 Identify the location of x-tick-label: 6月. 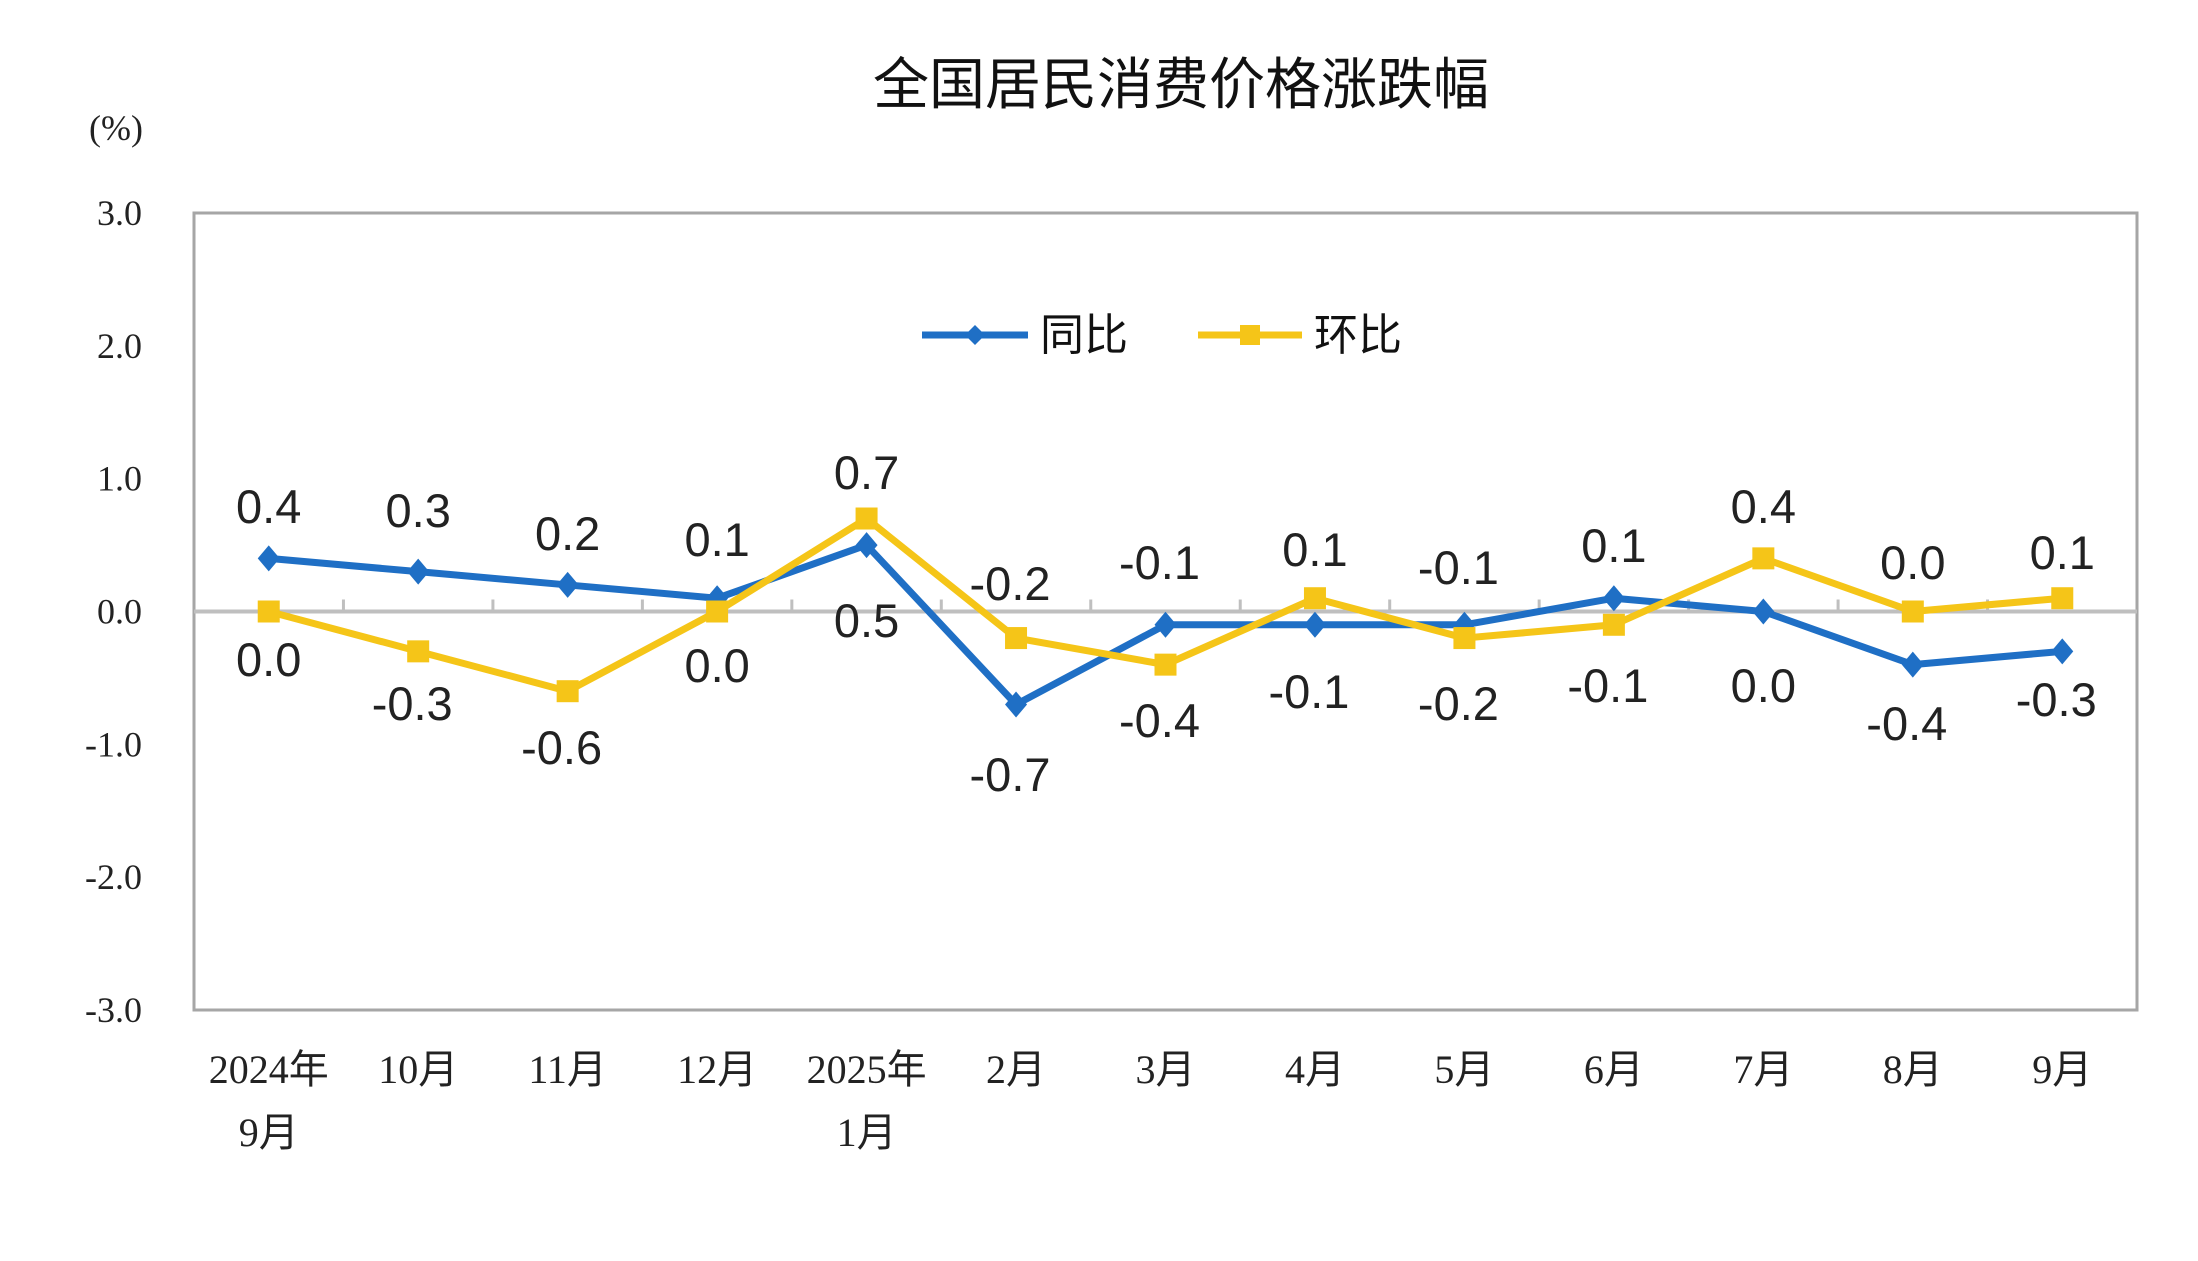
(1614, 1069).